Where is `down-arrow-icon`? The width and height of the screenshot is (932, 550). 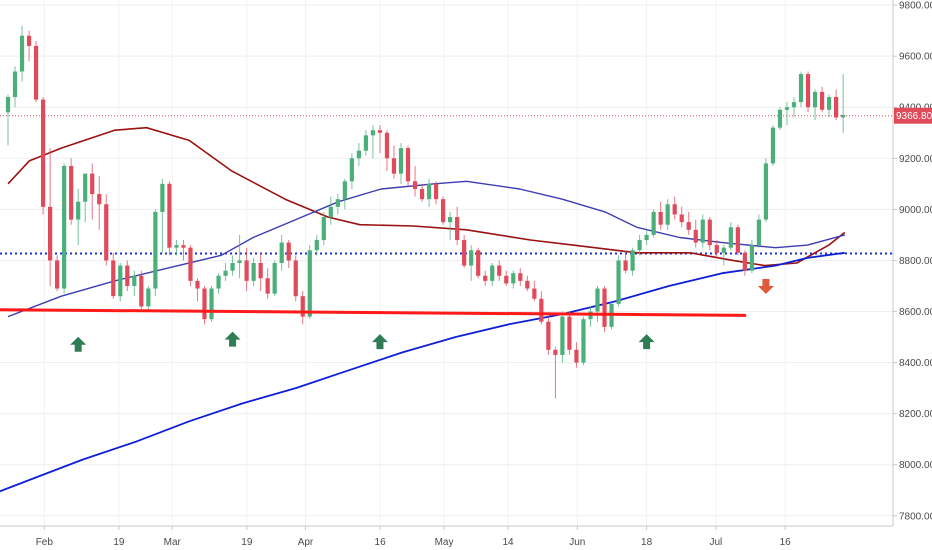 down-arrow-icon is located at coordinates (765, 286).